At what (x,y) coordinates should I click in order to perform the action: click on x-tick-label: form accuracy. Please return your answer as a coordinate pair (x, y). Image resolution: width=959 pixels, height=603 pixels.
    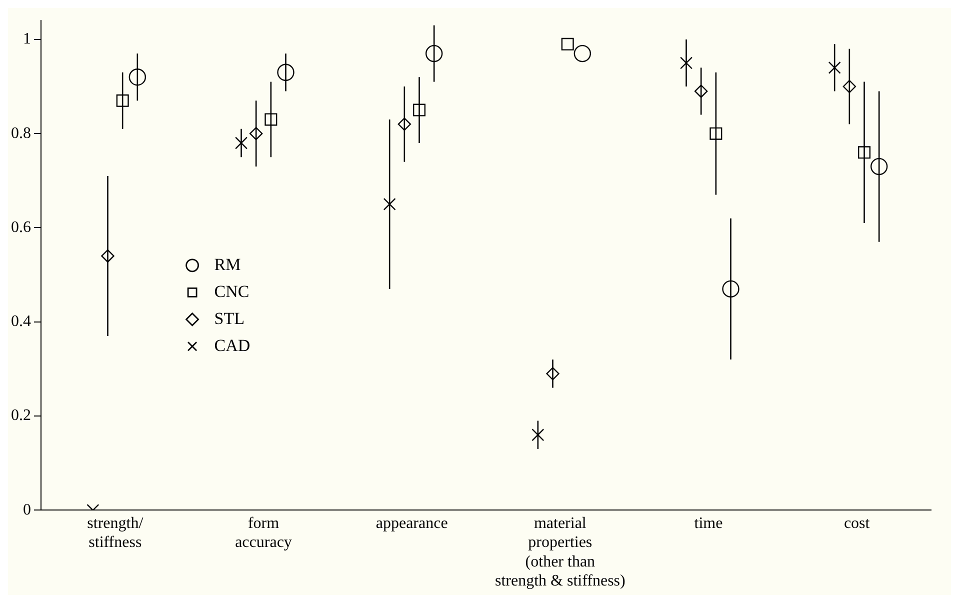
    Looking at the image, I should click on (263, 533).